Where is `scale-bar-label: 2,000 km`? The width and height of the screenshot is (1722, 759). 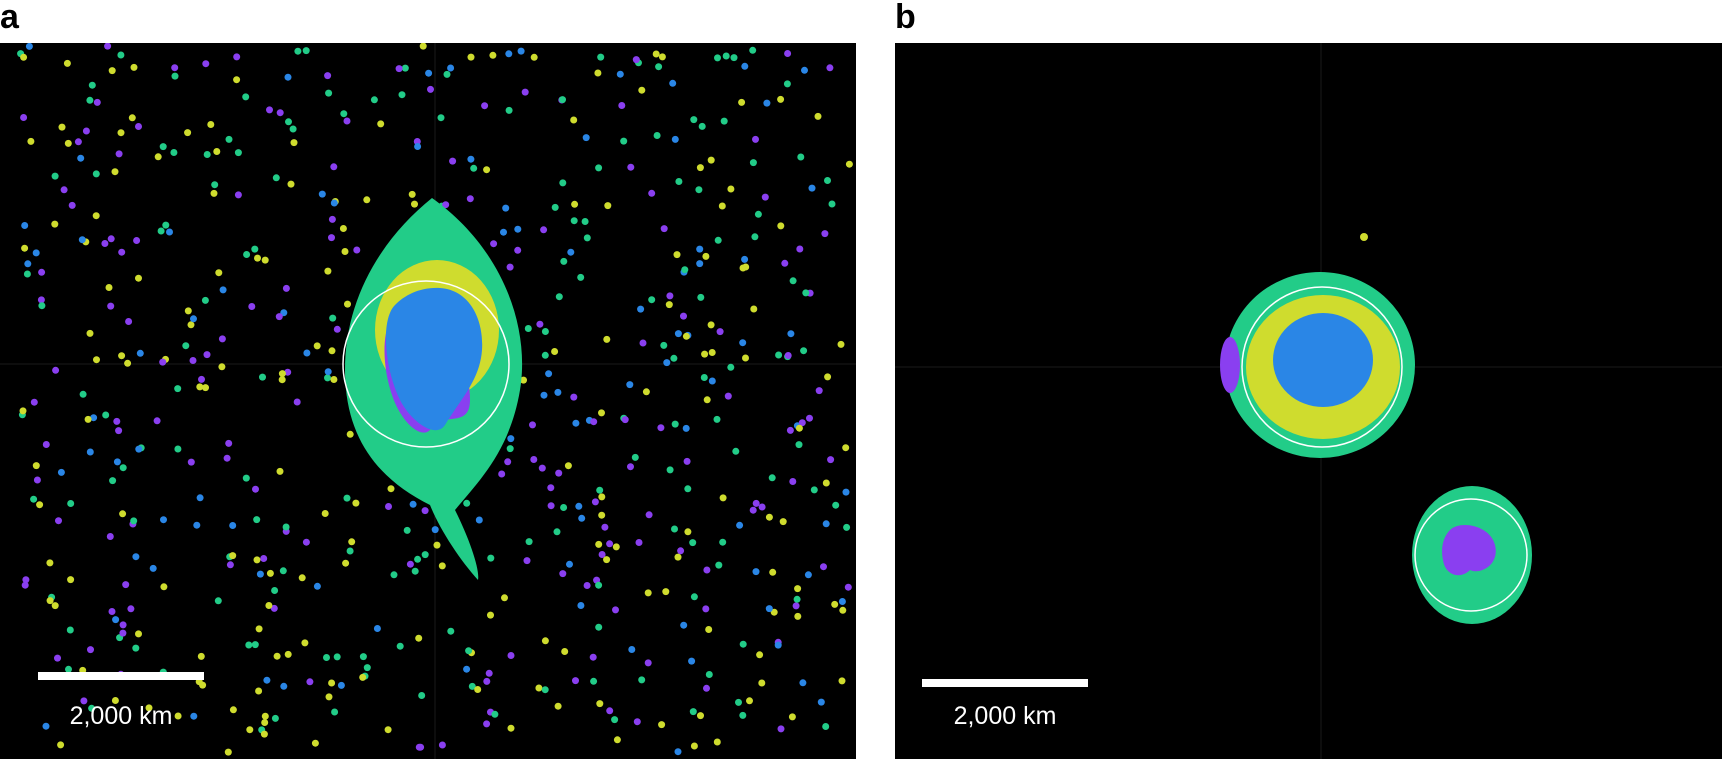
scale-bar-label: 2,000 km is located at coordinates (121, 716).